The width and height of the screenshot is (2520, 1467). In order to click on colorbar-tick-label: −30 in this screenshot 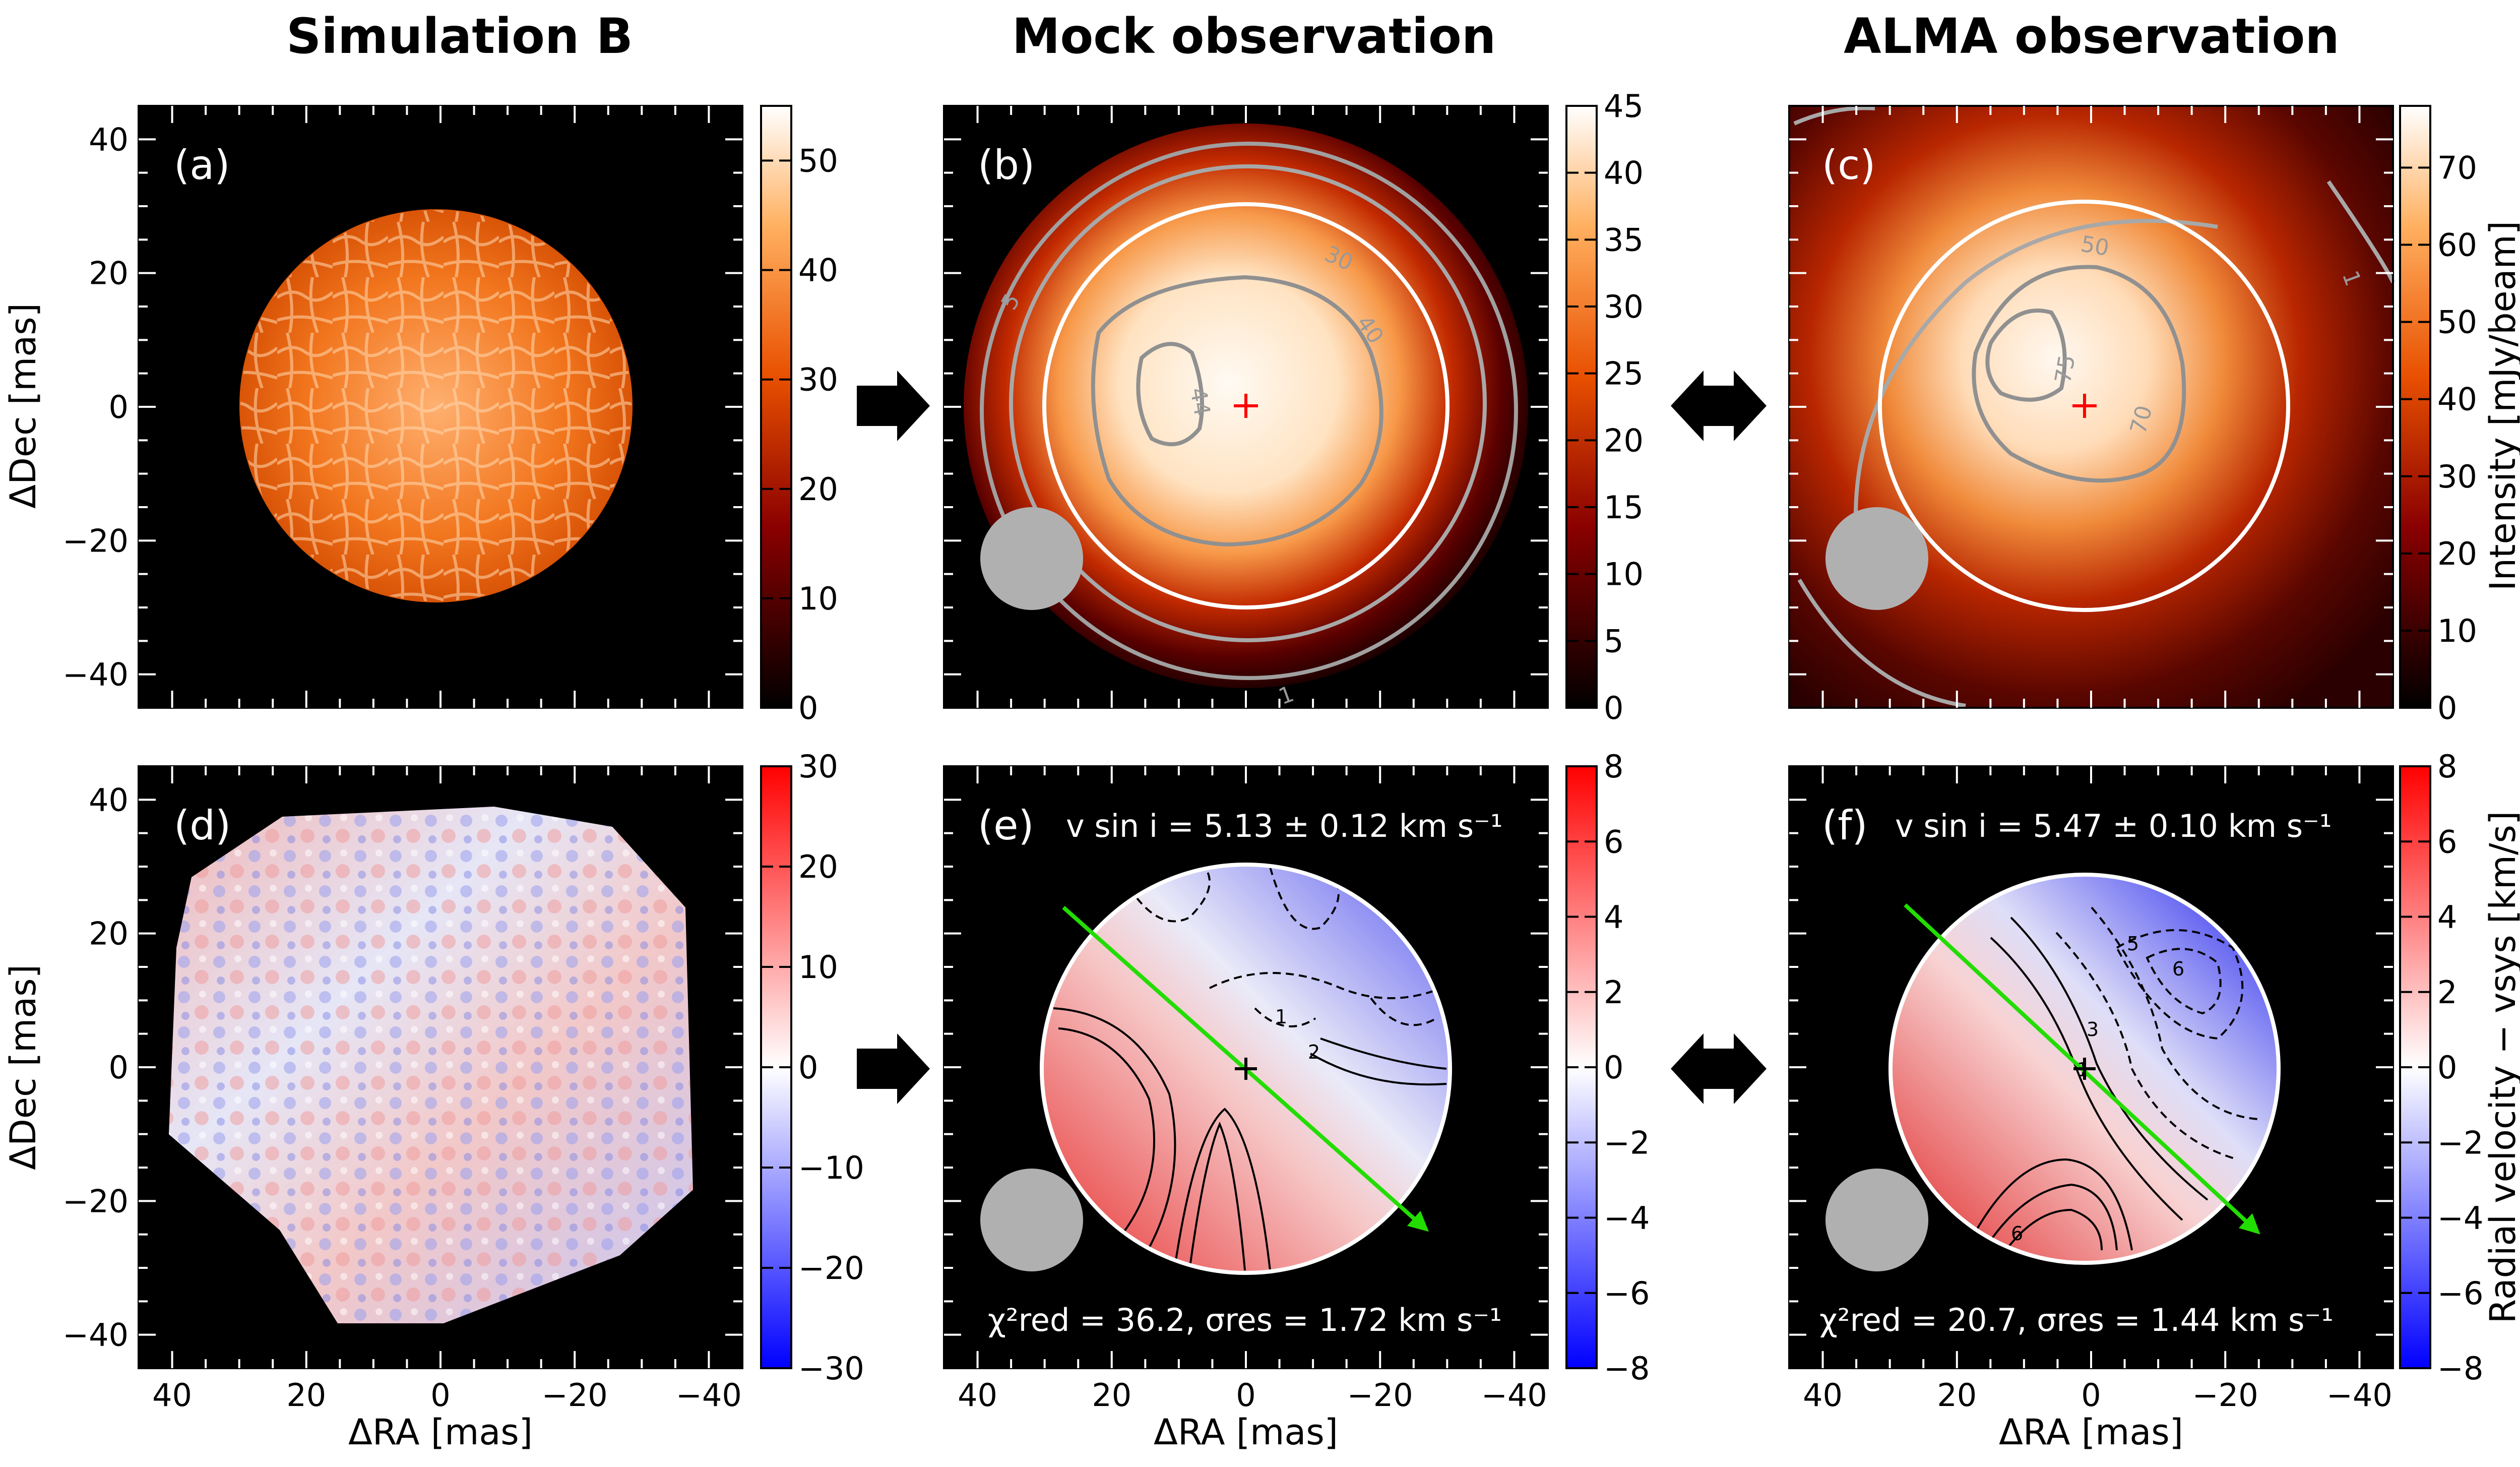, I will do `click(831, 1368)`.